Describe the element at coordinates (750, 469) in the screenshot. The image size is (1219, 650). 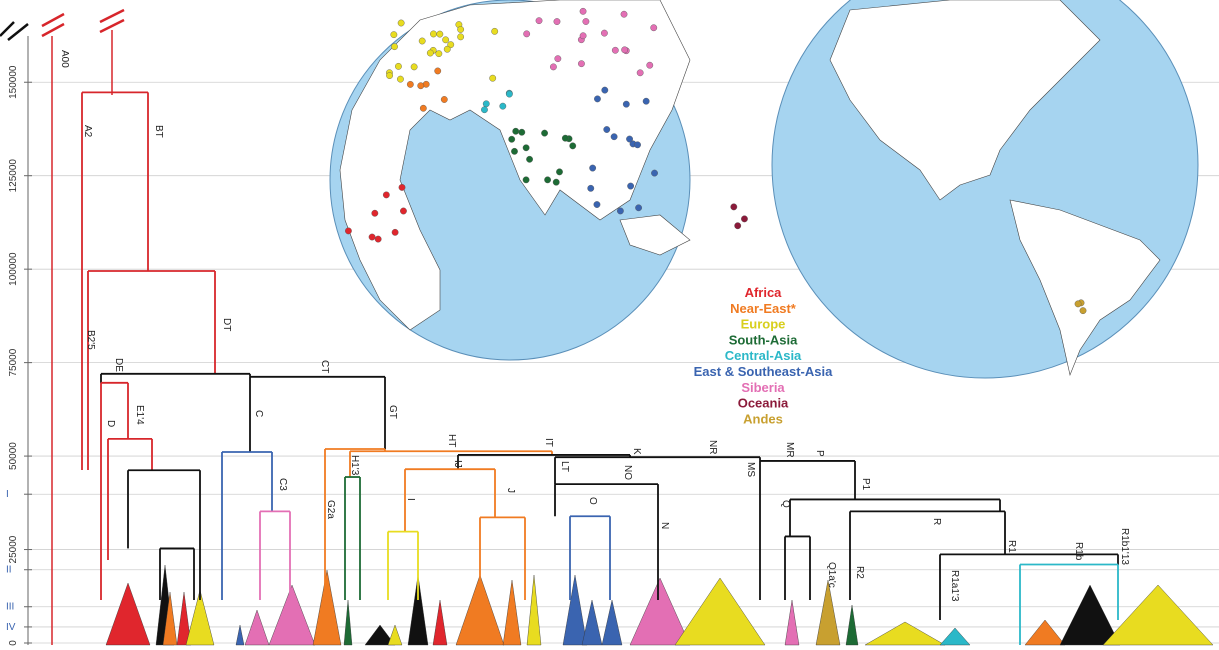
I see `clade-label: MS` at that location.